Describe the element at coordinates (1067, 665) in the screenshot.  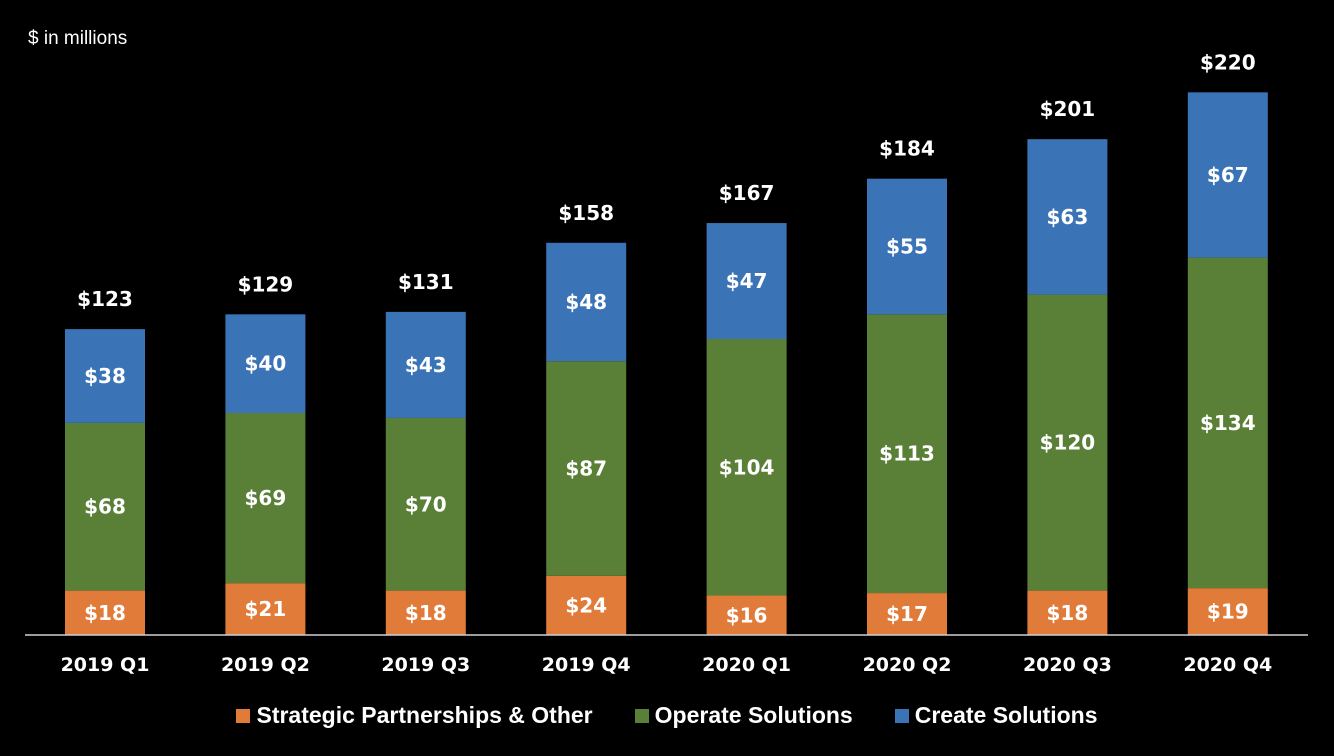
I see `x-tick-label: 2020 Q3` at that location.